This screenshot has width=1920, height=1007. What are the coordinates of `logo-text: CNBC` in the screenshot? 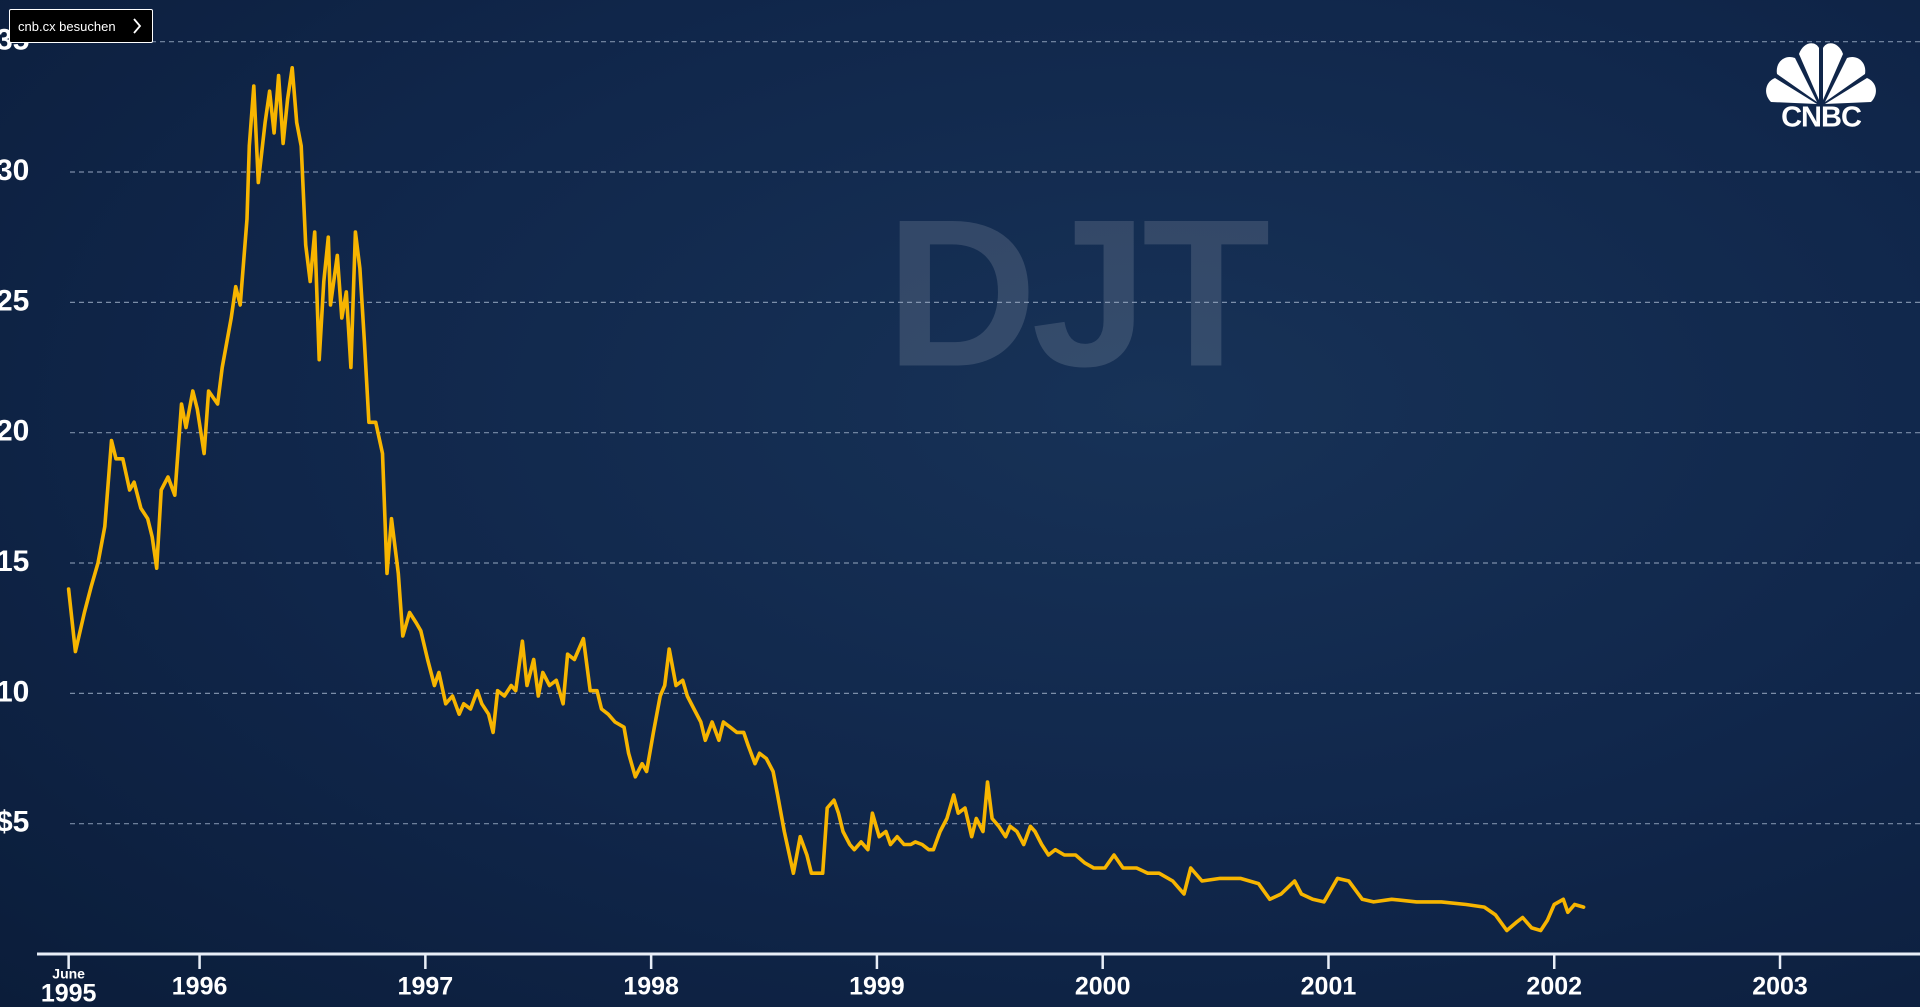 It's located at (1821, 118).